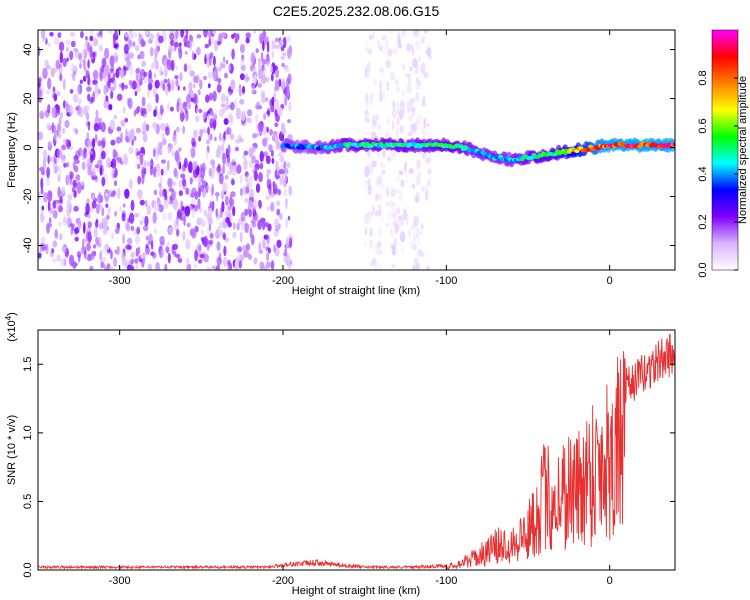 This screenshot has height=600, width=750. Describe the element at coordinates (28, 49) in the screenshot. I see `y-tick-label: 40` at that location.